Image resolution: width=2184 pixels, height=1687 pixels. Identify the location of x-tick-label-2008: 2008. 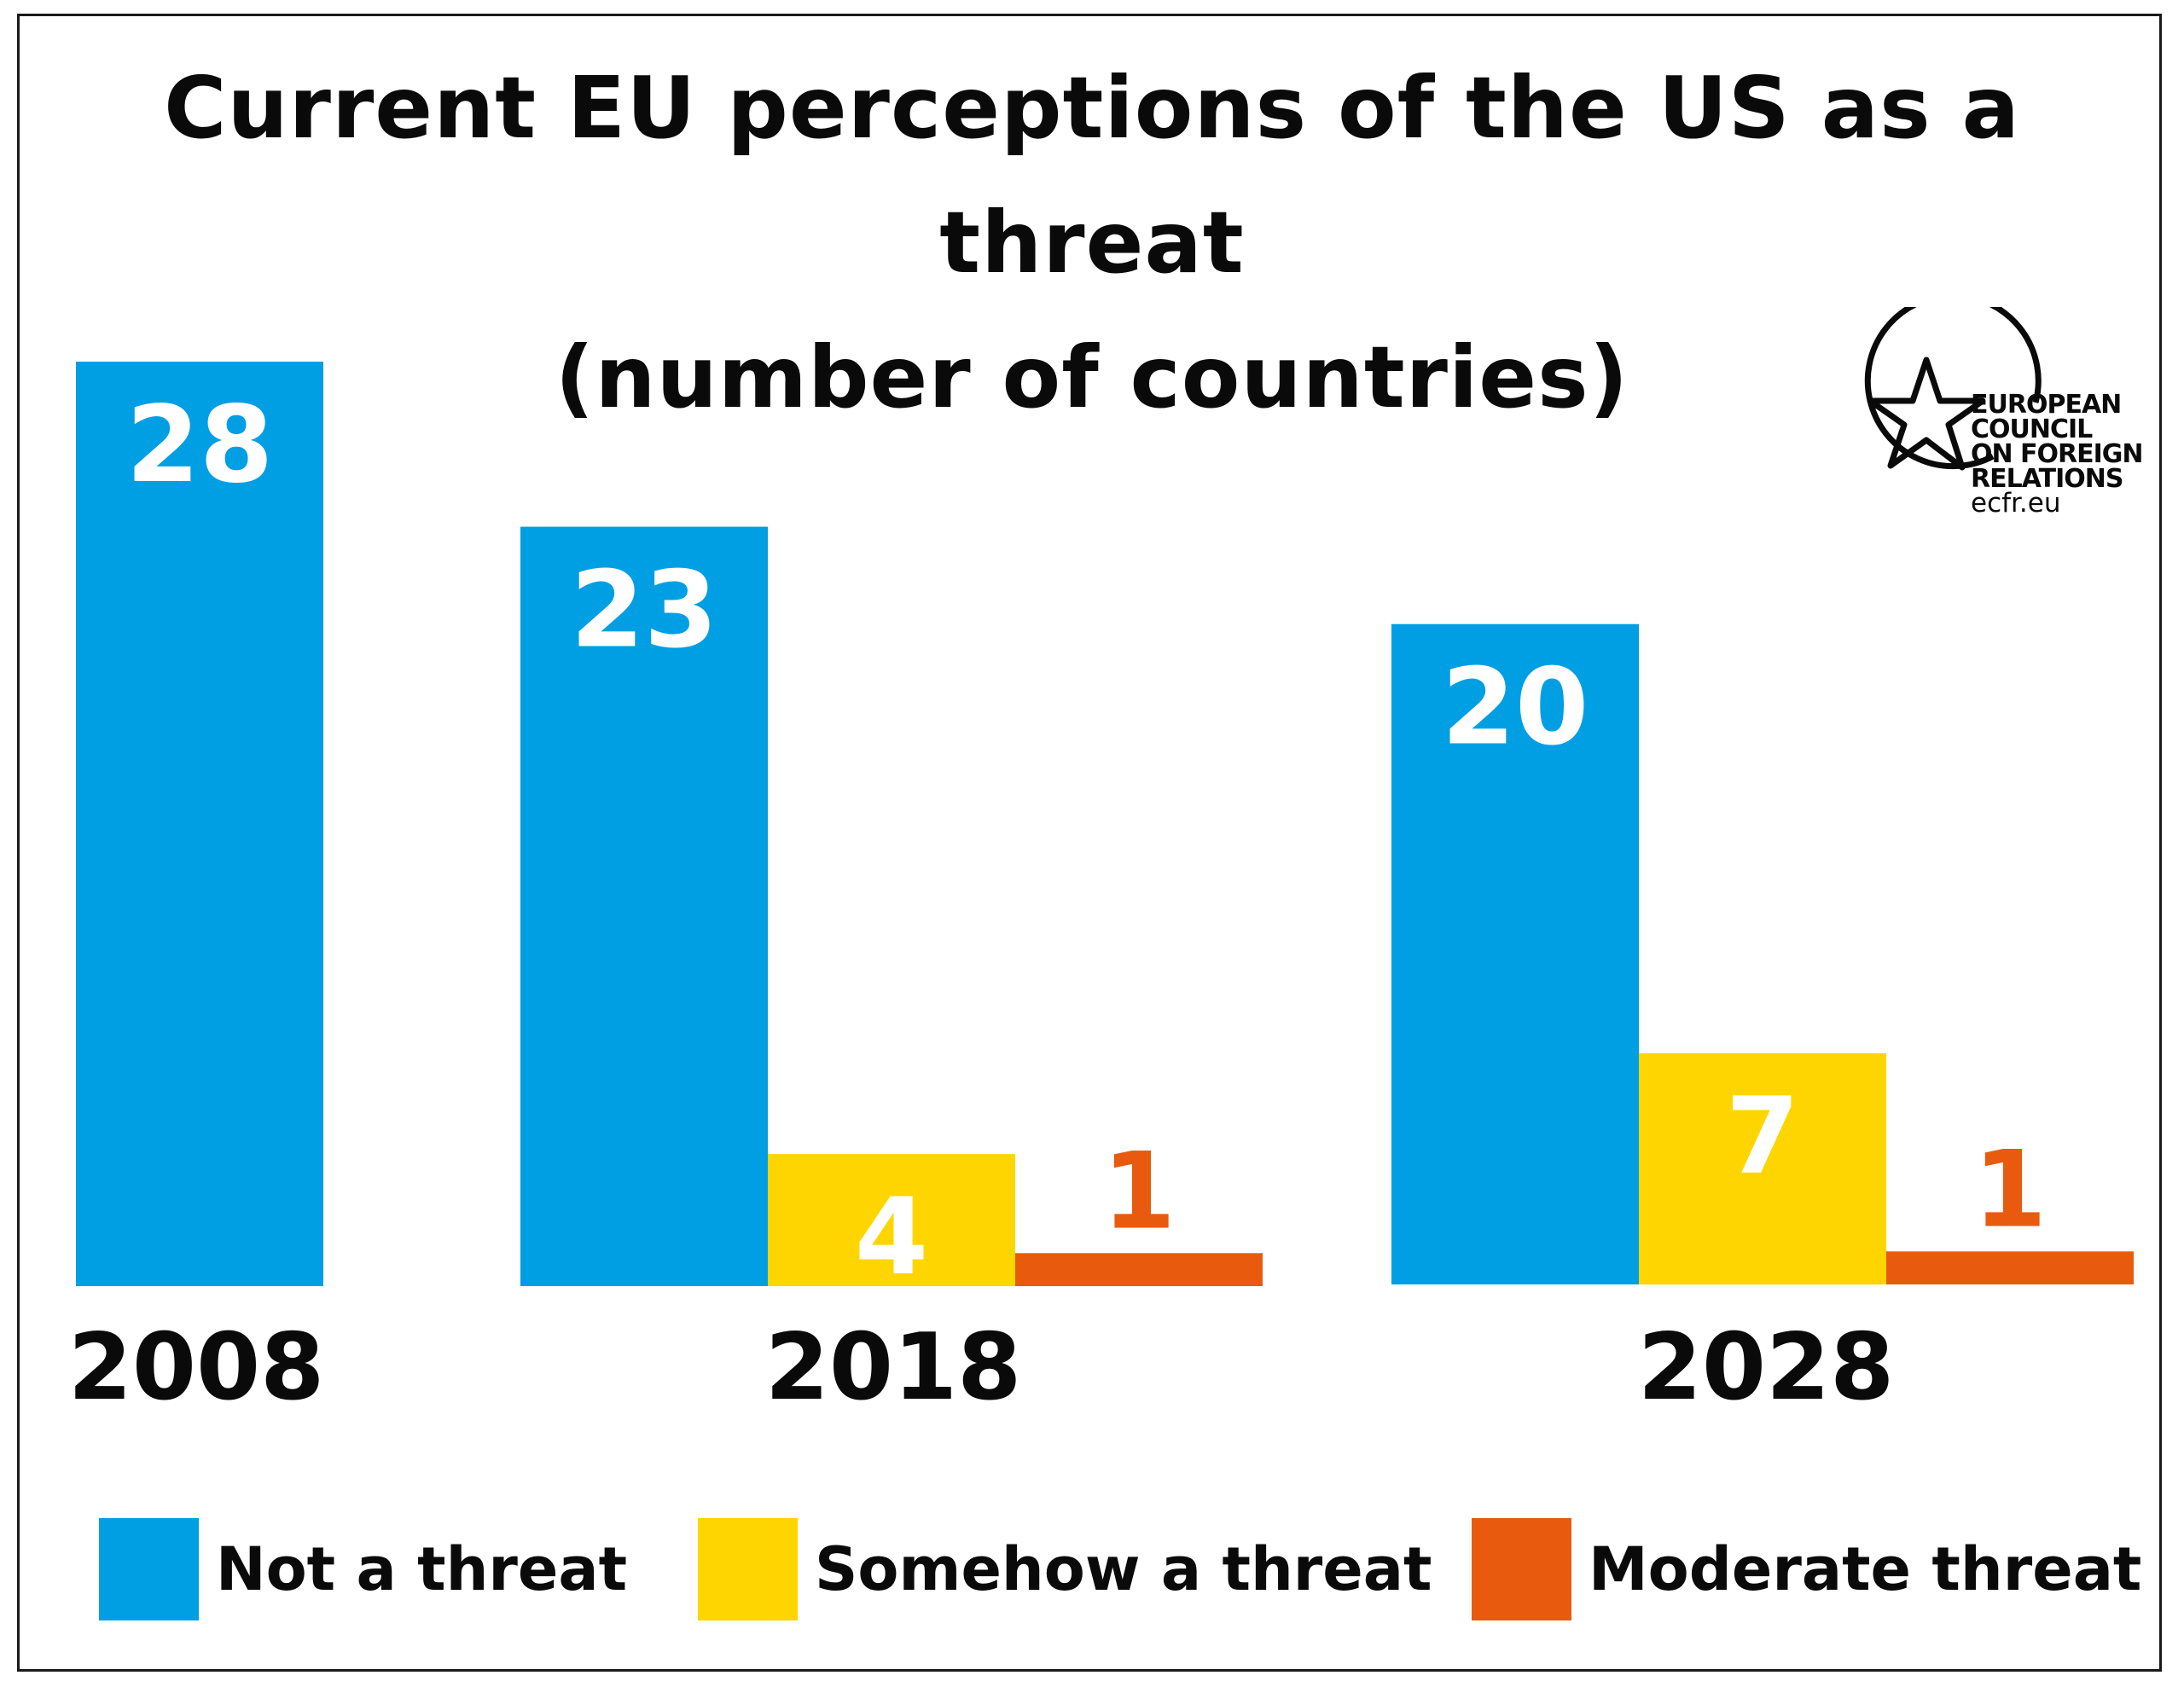
(196, 1368).